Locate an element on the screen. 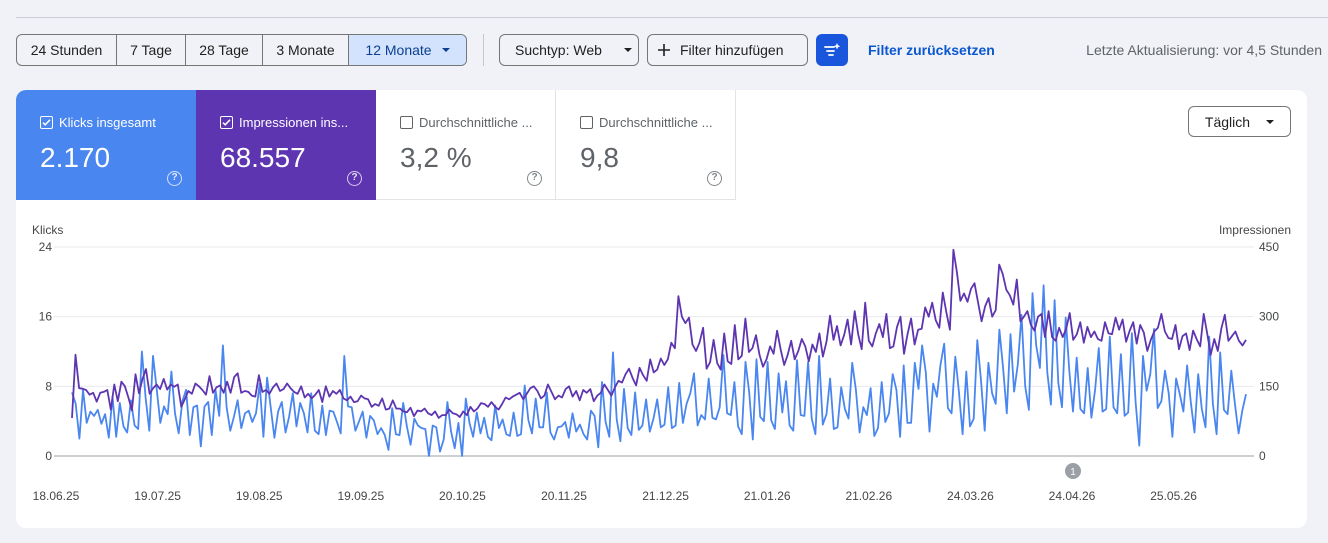 This screenshot has height=543, width=1328. range-3m-button: 3 Monate is located at coordinates (306, 50).